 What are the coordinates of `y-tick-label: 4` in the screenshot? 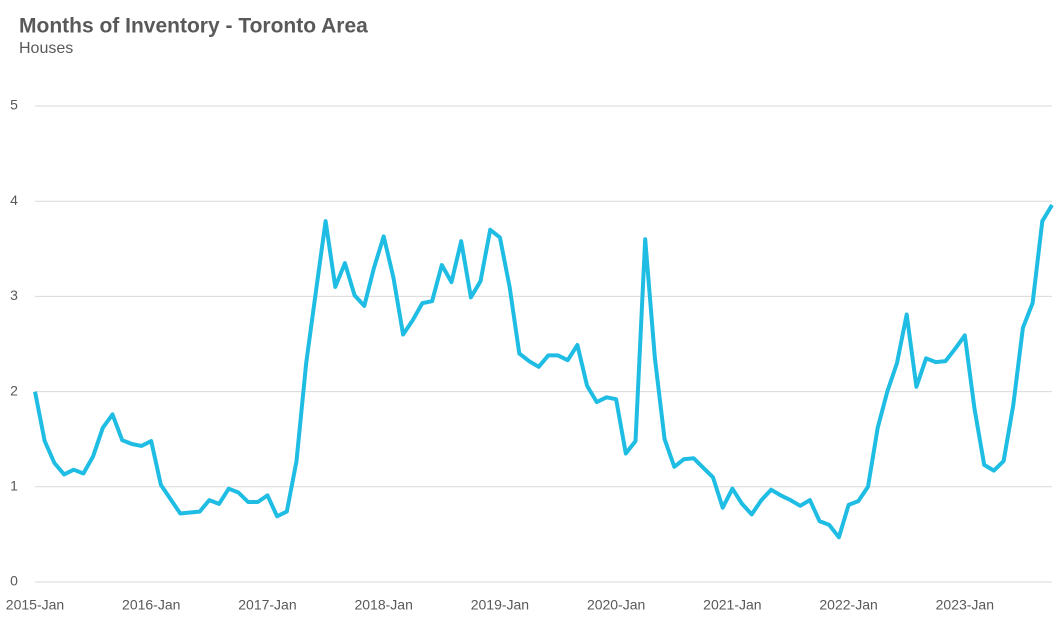 It's located at (14, 200).